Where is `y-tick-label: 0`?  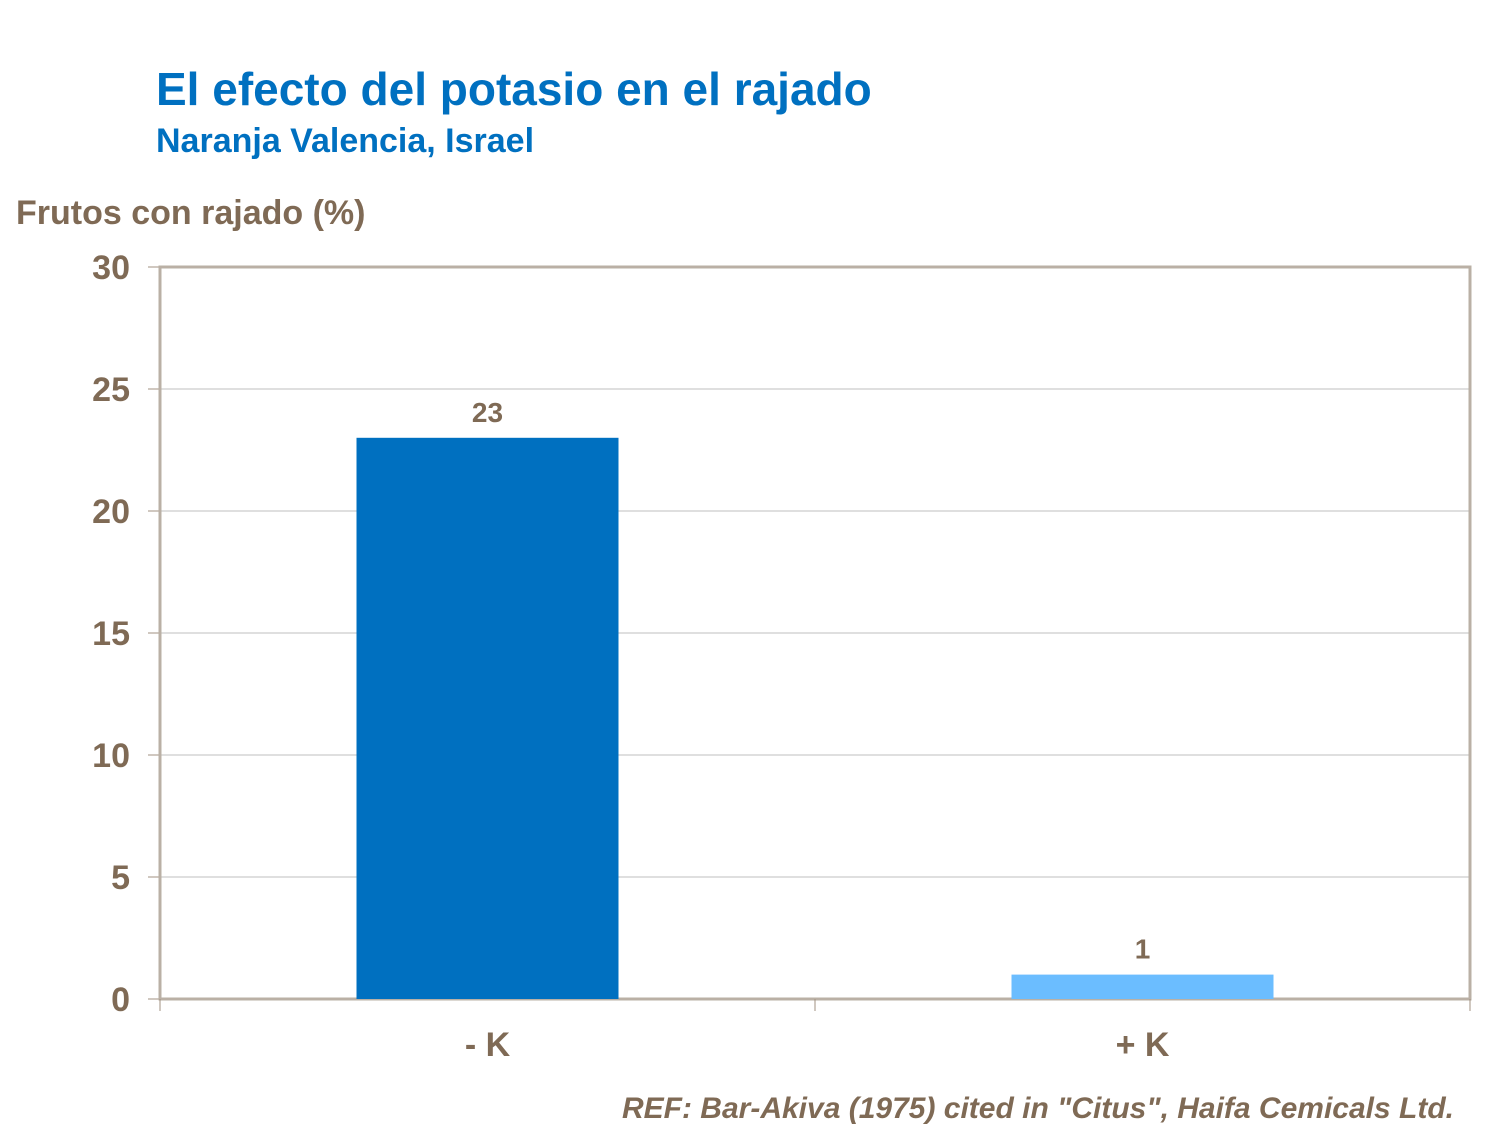 y-tick-label: 0 is located at coordinates (120, 1000).